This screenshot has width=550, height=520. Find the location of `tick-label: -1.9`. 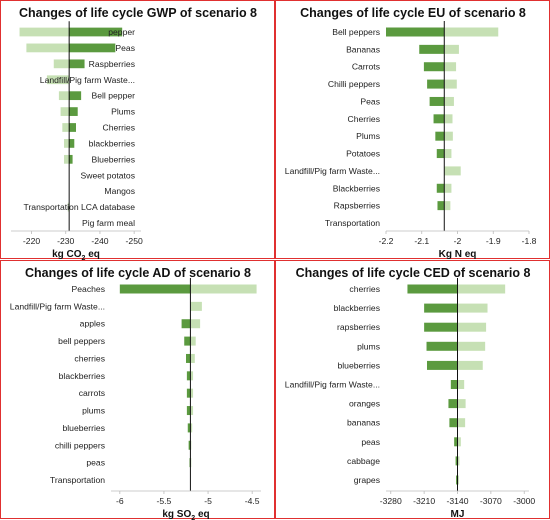

tick-label: -1.9 is located at coordinates (493, 241).